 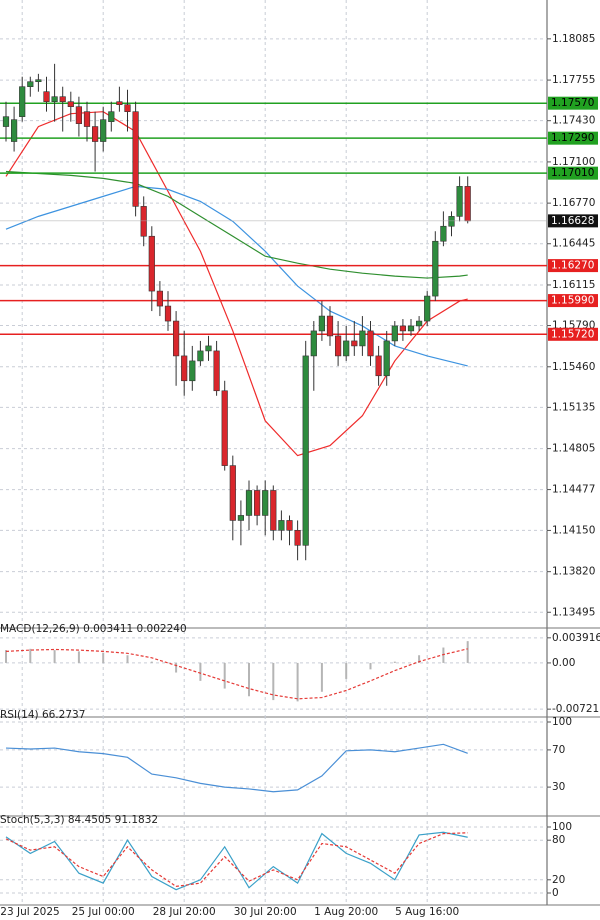 I want to click on y-tick-label: 0, so click(x=555, y=893).